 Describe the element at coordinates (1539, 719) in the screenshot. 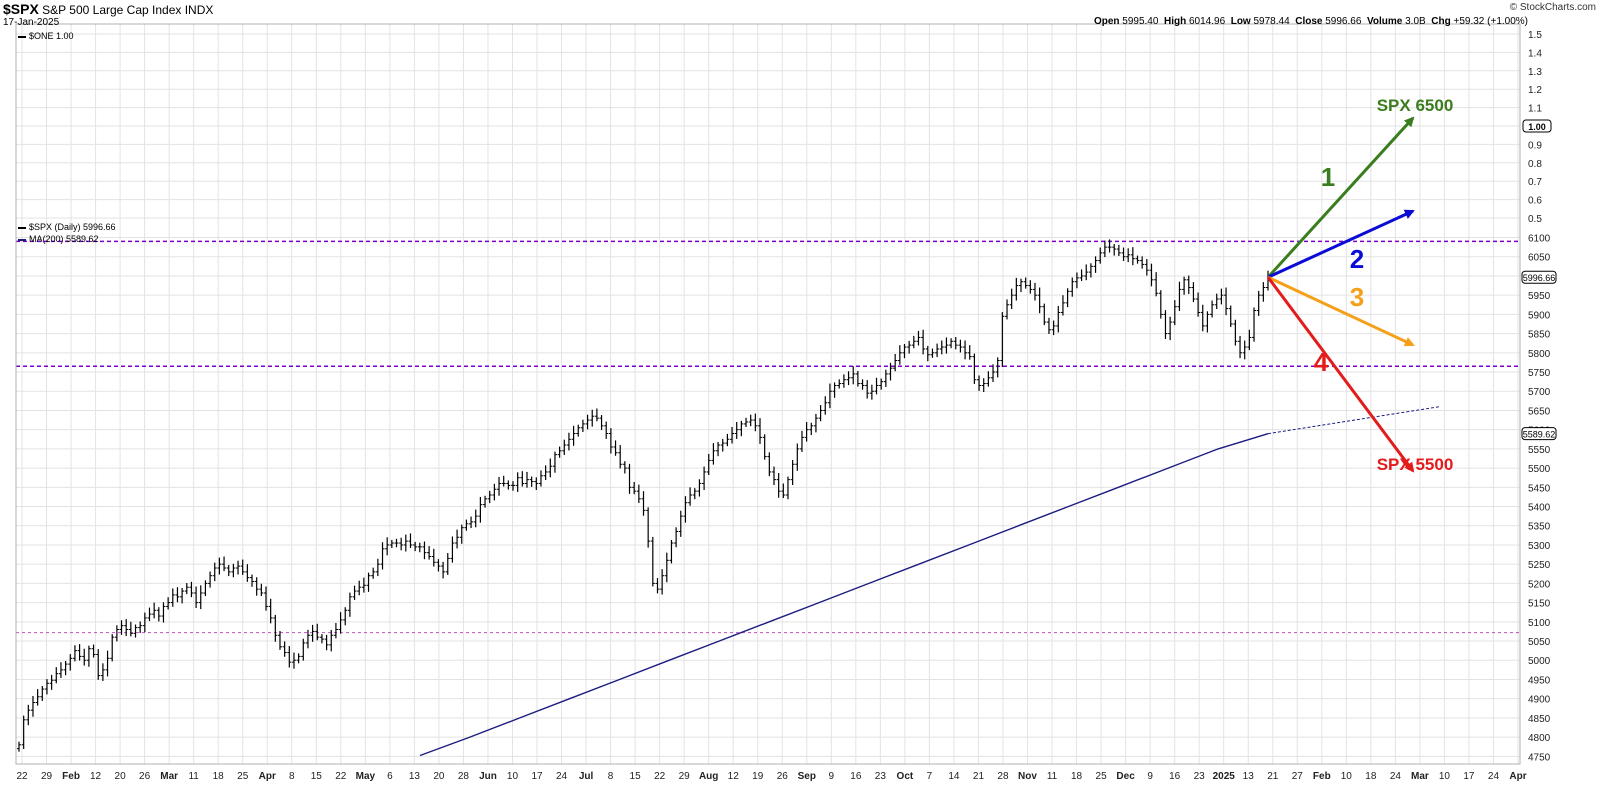

I see `y-tick-label: 4850` at that location.